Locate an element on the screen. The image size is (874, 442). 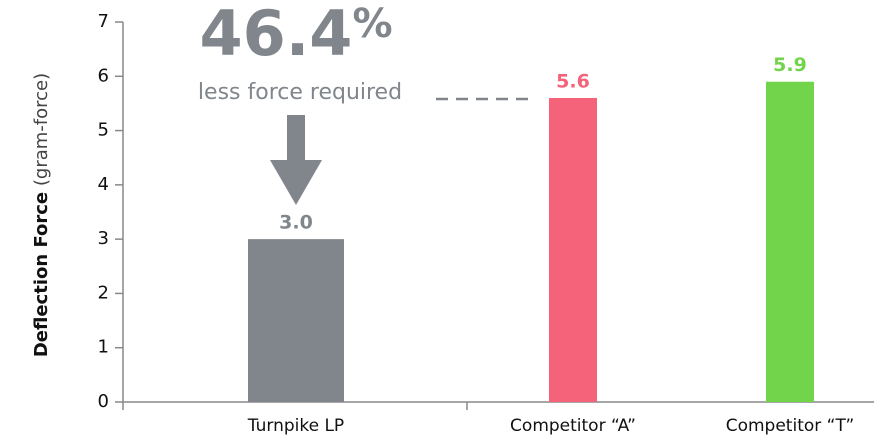
y-axis-label: Deflection Force (gram-force) is located at coordinates (41, 215).